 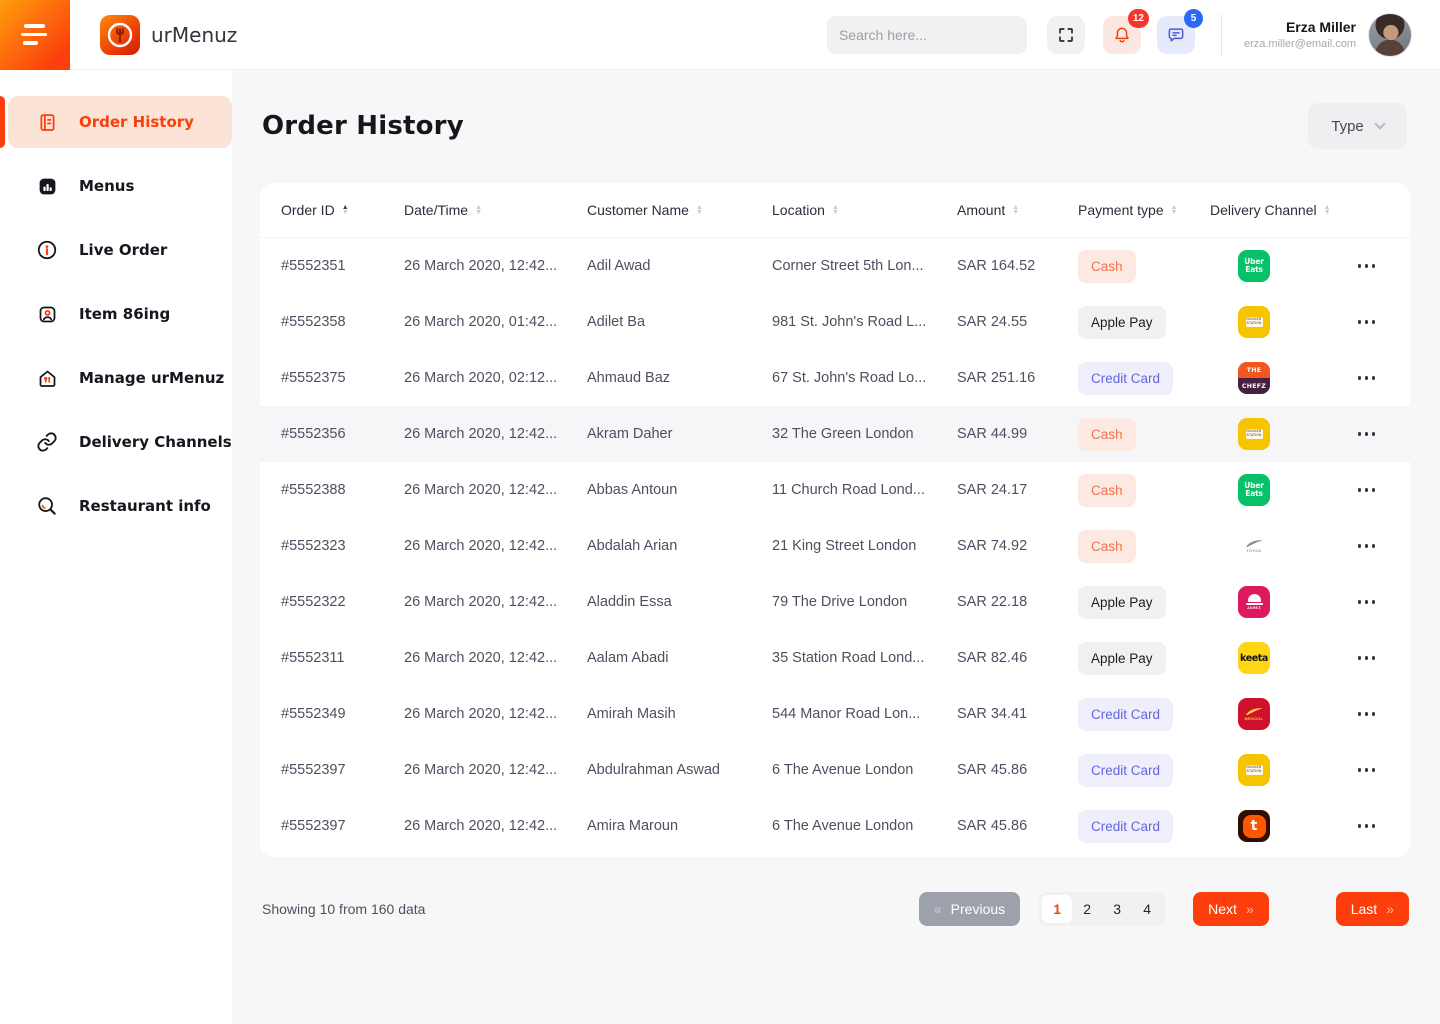 What do you see at coordinates (988, 210) in the screenshot?
I see `column-header-amount: Amount ▲ ▼` at bounding box center [988, 210].